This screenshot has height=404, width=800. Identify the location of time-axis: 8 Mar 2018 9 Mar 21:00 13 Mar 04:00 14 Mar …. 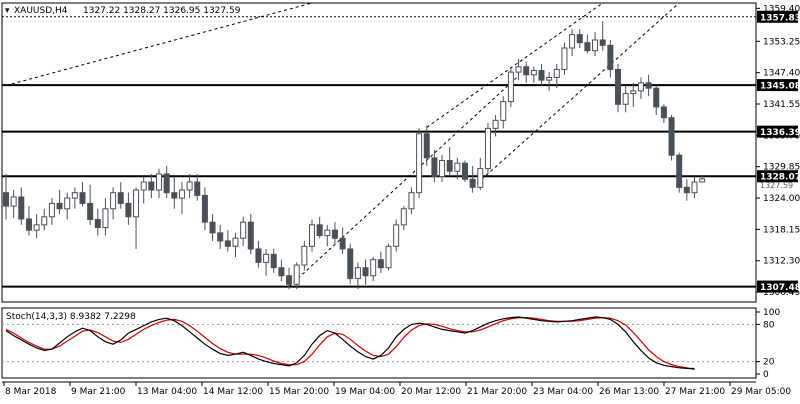
(396, 389).